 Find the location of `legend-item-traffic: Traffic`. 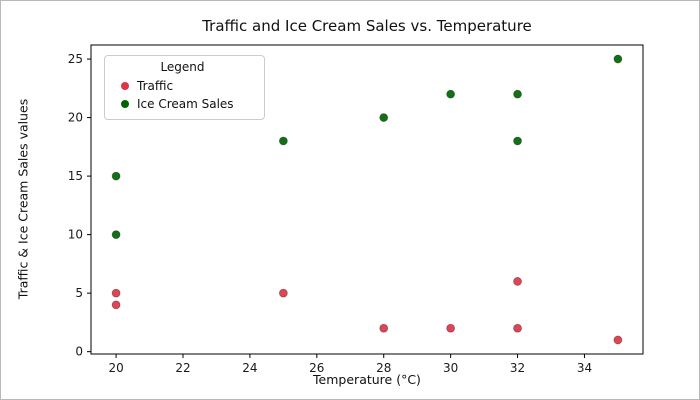

legend-item-traffic: Traffic is located at coordinates (182, 86).